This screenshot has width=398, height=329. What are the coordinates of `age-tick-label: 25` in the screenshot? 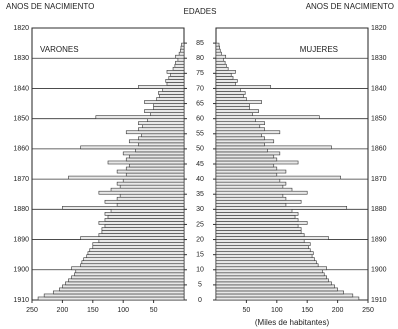 It's located at (200, 224).